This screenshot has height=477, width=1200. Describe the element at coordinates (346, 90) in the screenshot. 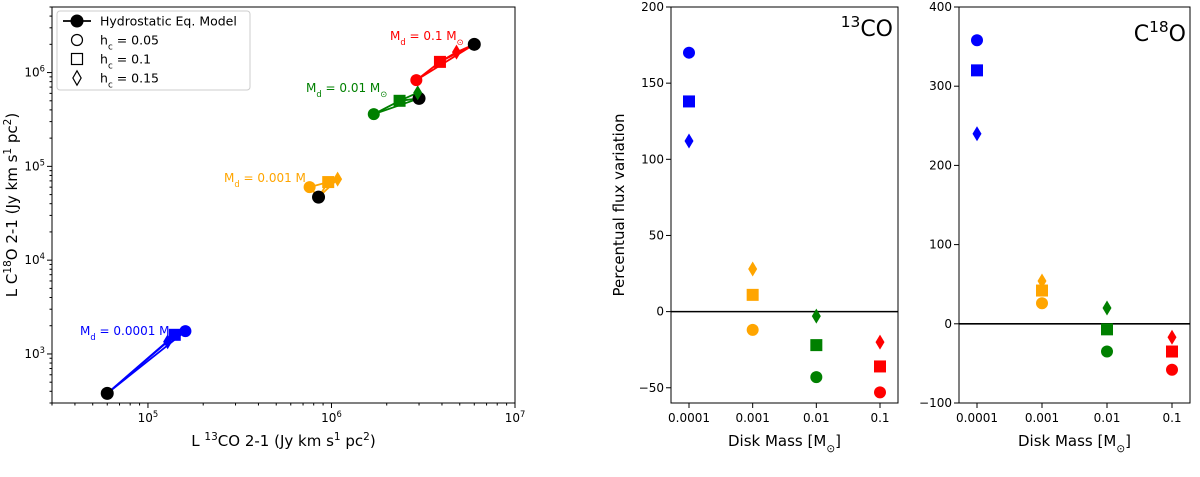

I see `mass-label: Md = 0.01 M⊙` at that location.